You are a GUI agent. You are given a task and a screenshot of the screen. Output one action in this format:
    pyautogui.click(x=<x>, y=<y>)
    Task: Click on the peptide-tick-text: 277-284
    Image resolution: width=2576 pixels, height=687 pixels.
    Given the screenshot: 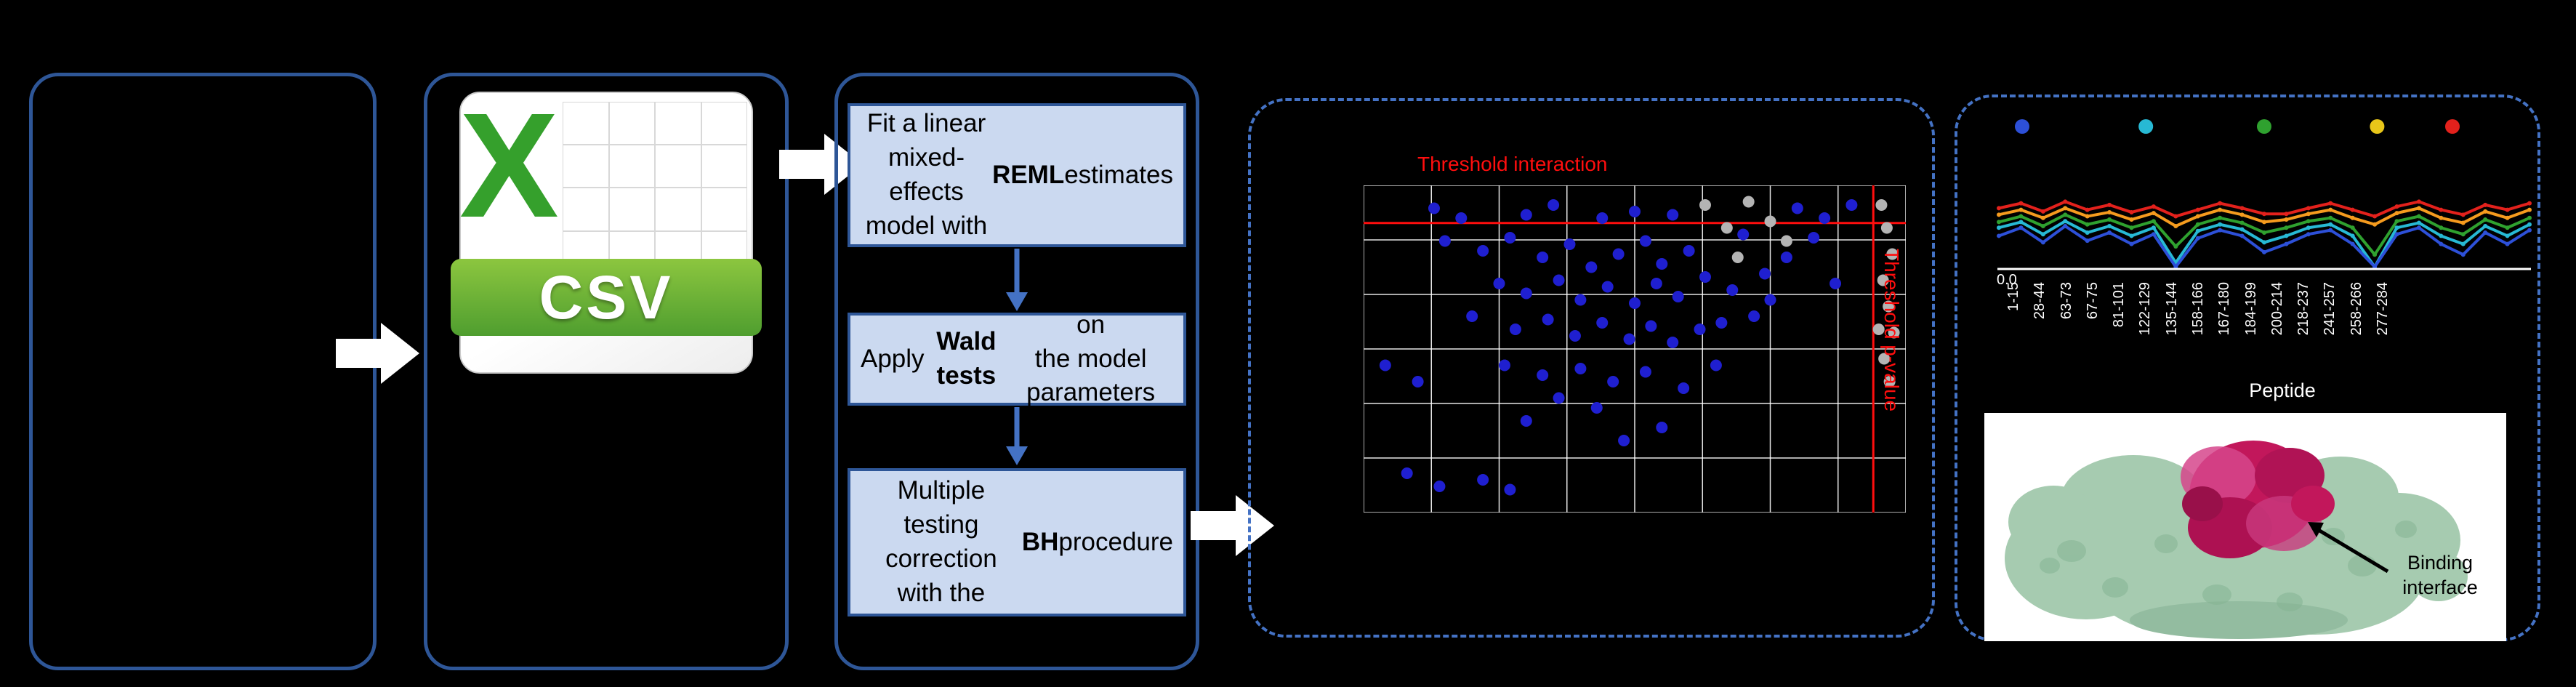 What is the action you would take?
    pyautogui.click(x=2382, y=309)
    